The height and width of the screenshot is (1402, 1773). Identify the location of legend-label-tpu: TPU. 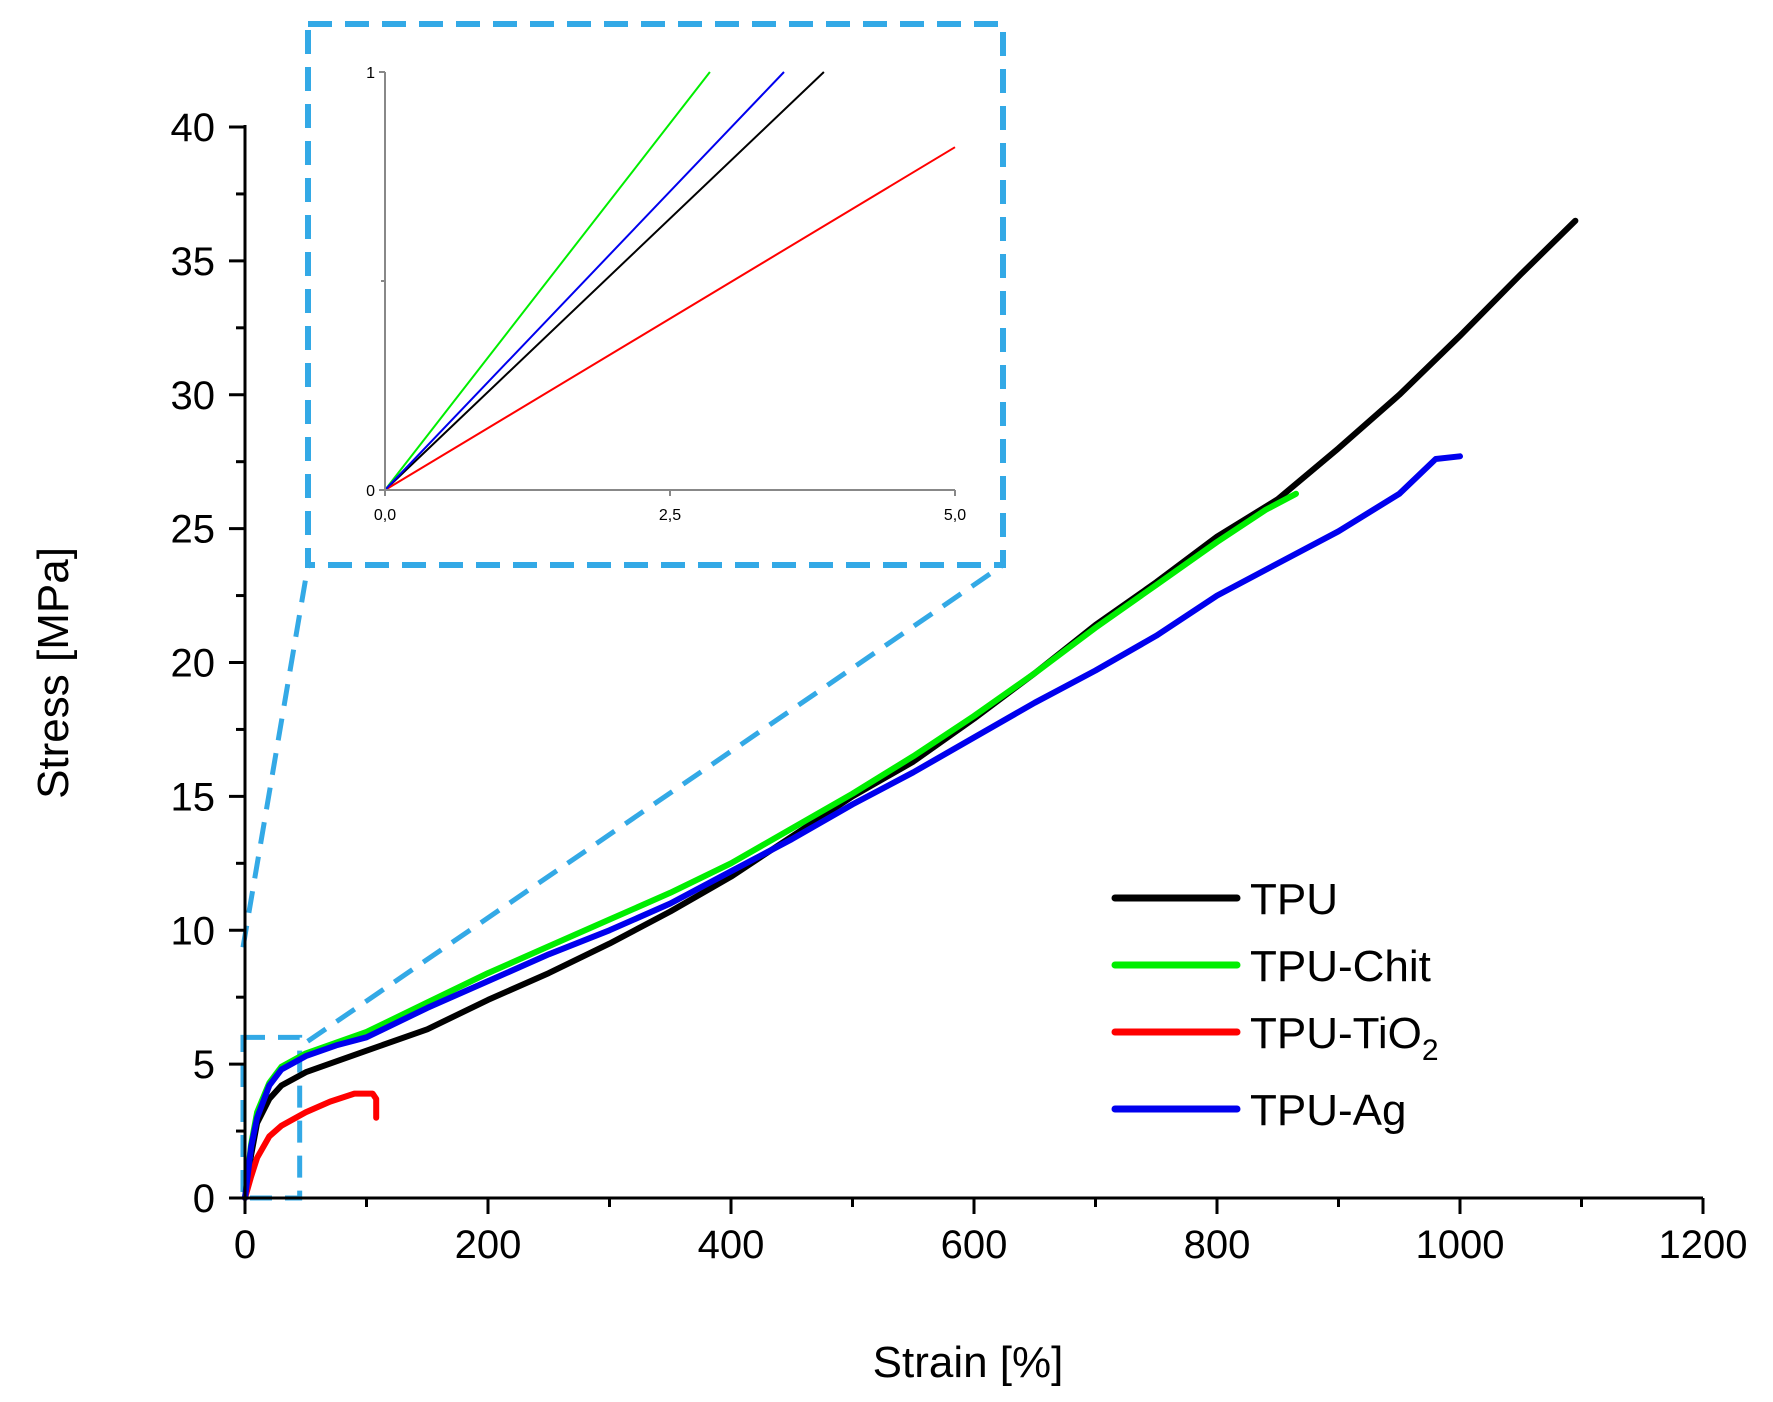
(1294, 899).